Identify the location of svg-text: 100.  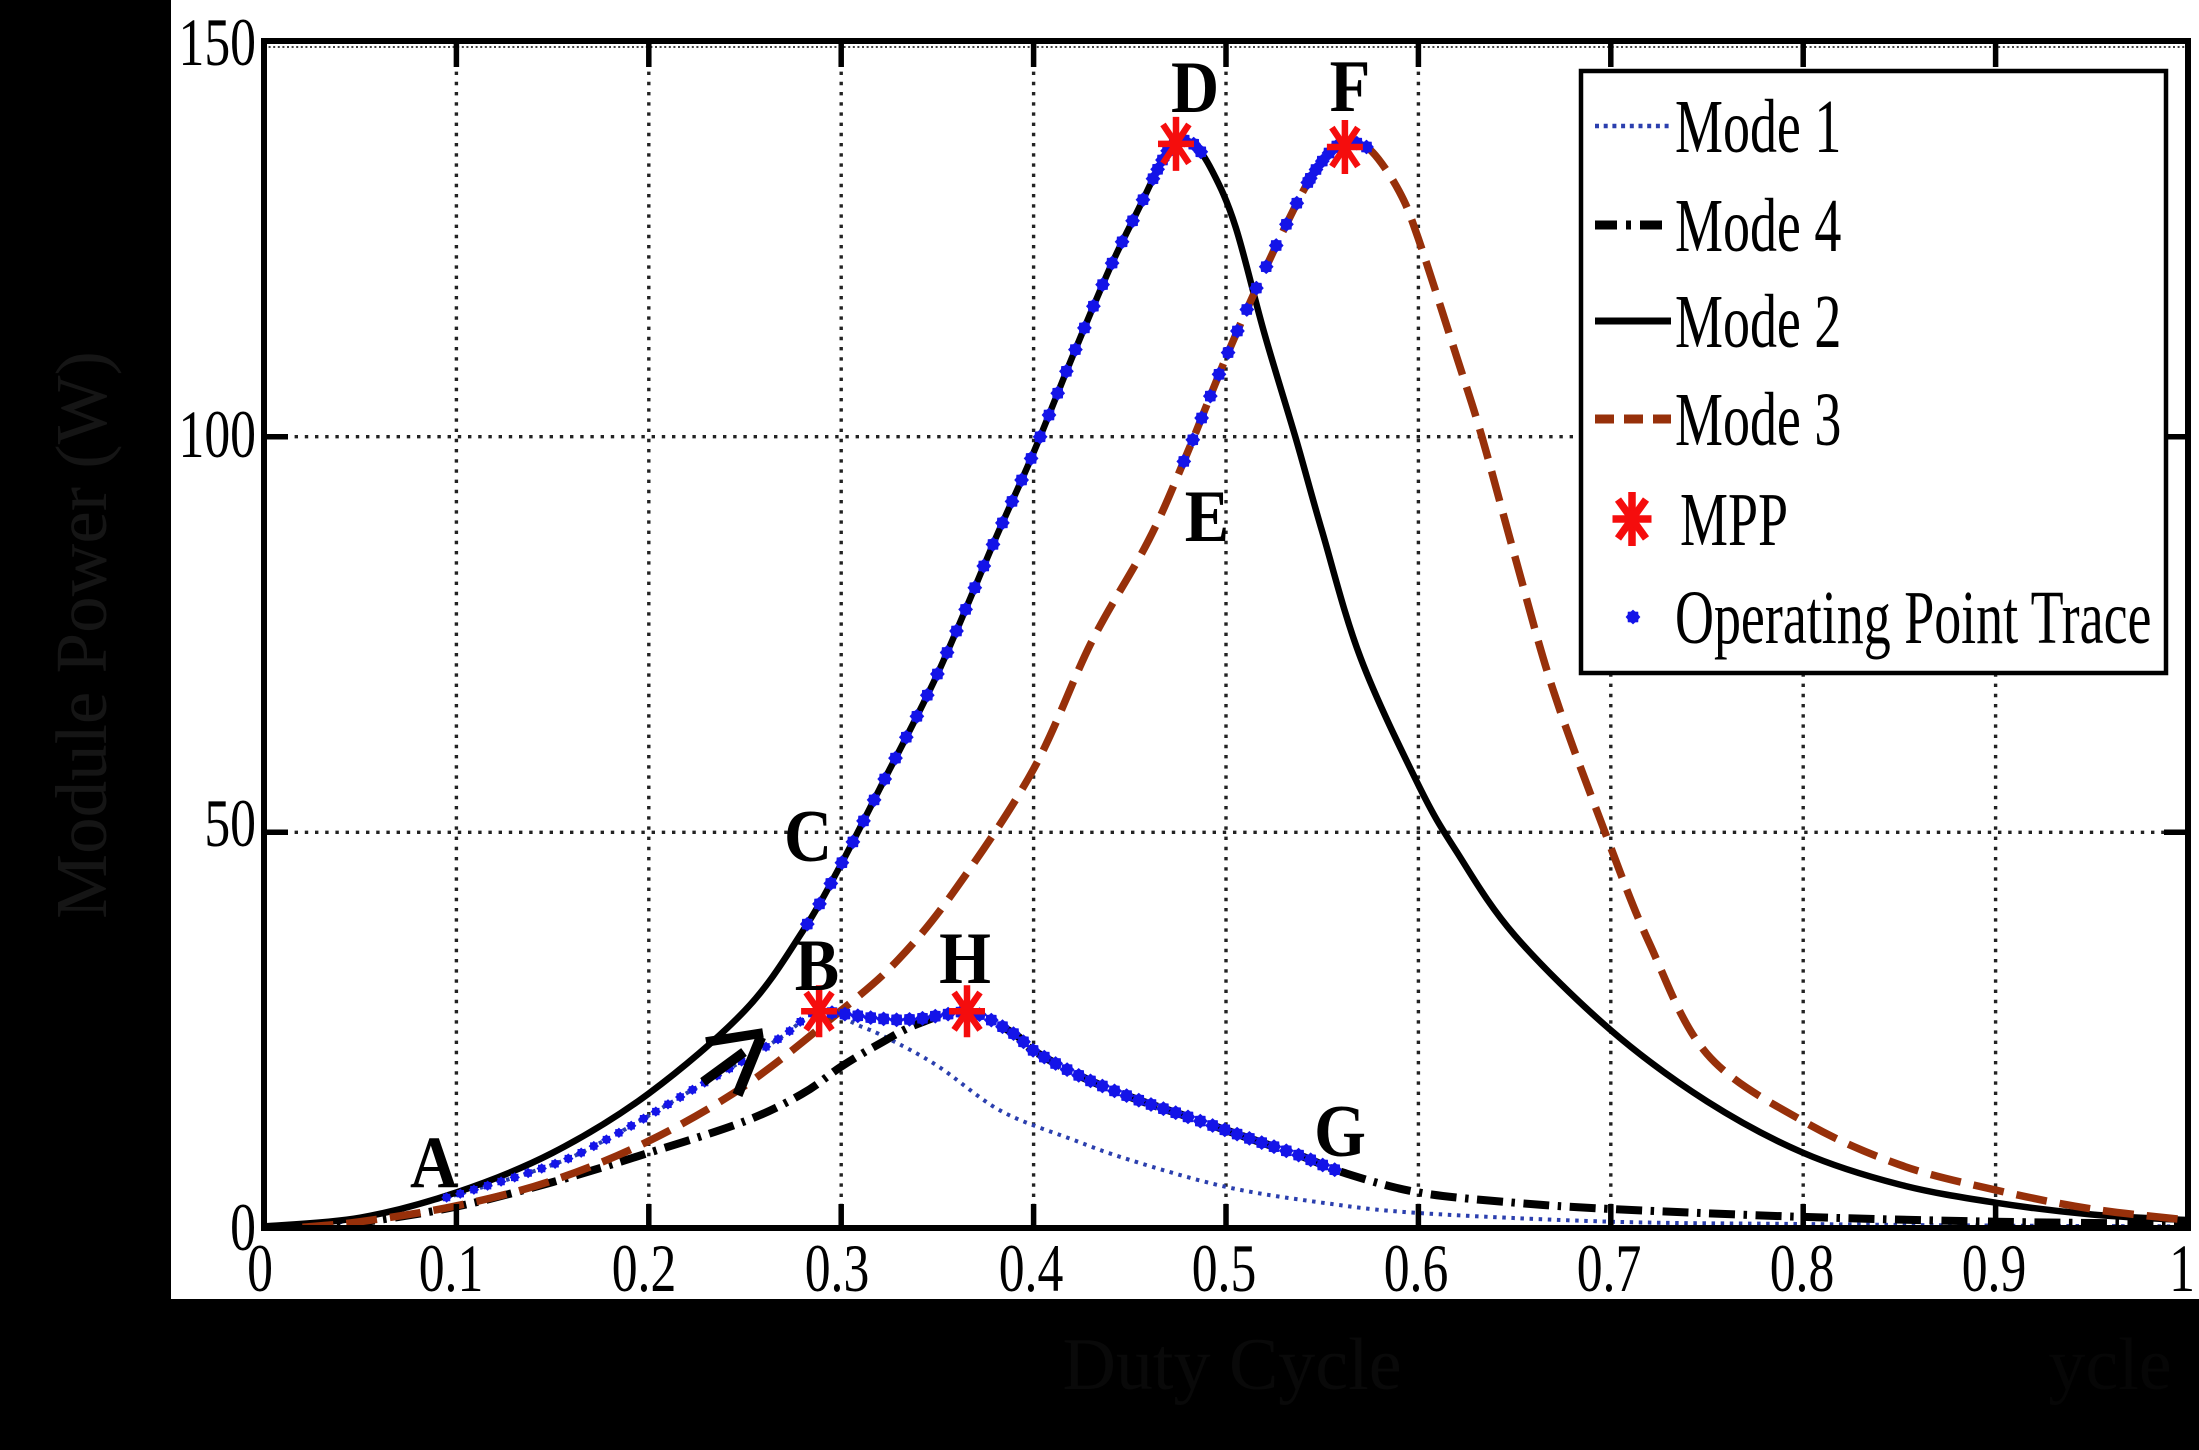
(217, 434).